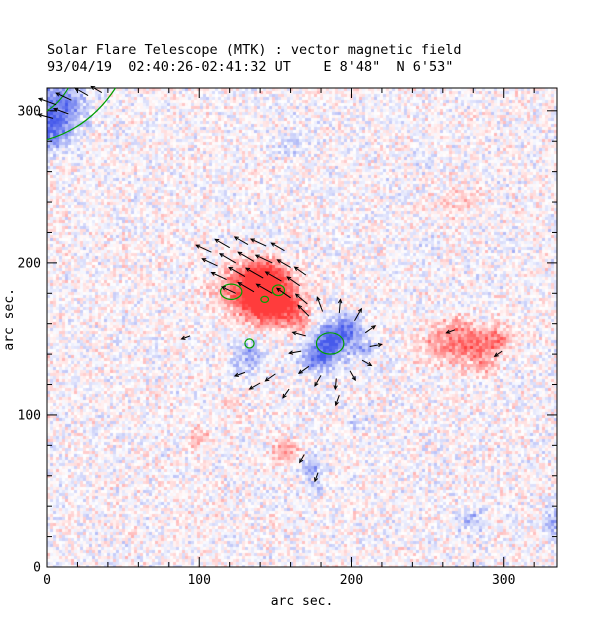 This screenshot has width=612, height=617. What do you see at coordinates (29, 263) in the screenshot?
I see `y-tick-label: 200` at bounding box center [29, 263].